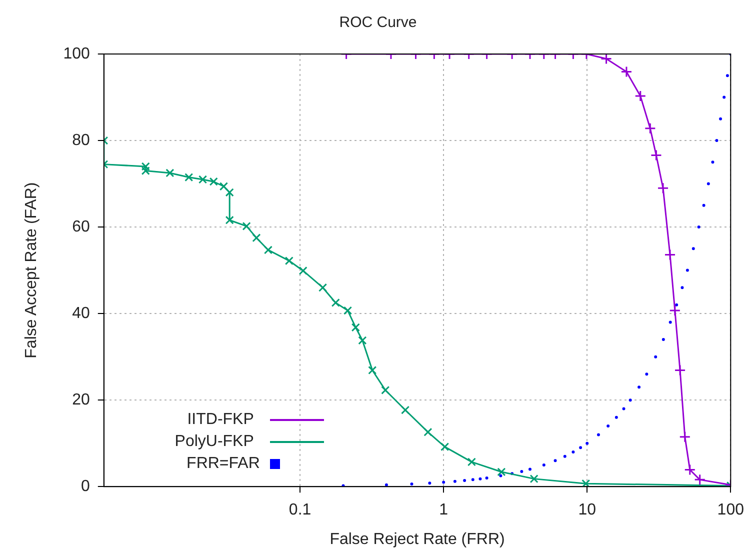 The image size is (752, 555). Describe the element at coordinates (81, 399) in the screenshot. I see `y-tick-label: 20` at that location.